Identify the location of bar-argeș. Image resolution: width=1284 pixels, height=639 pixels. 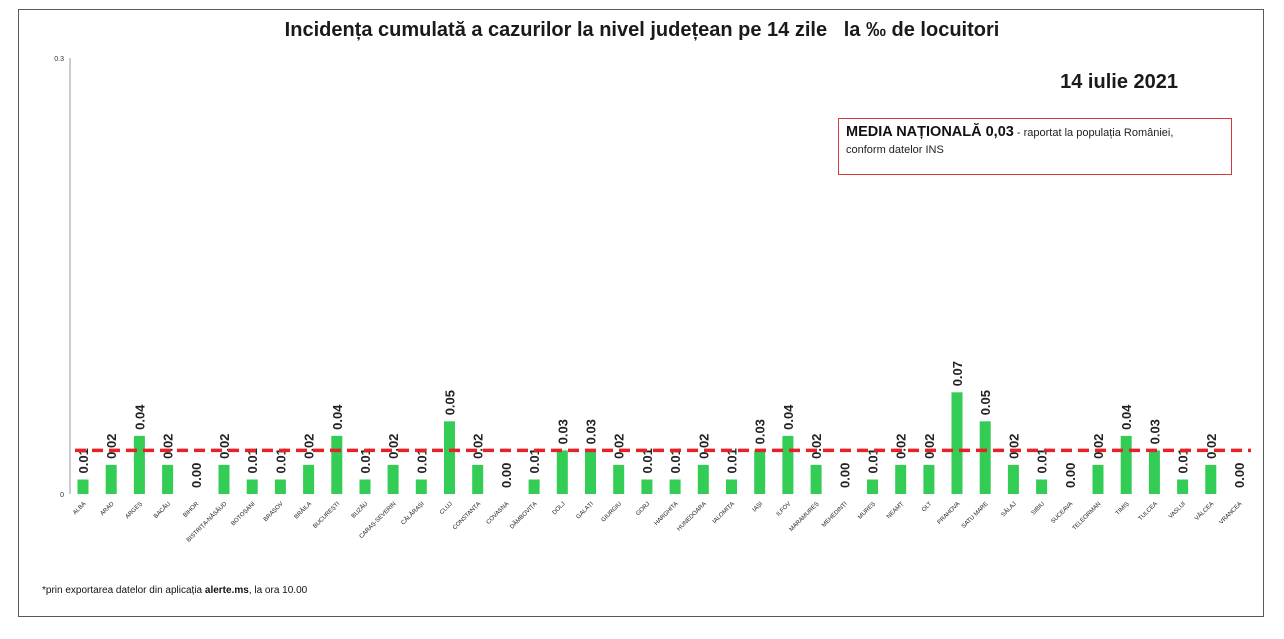
(139, 464).